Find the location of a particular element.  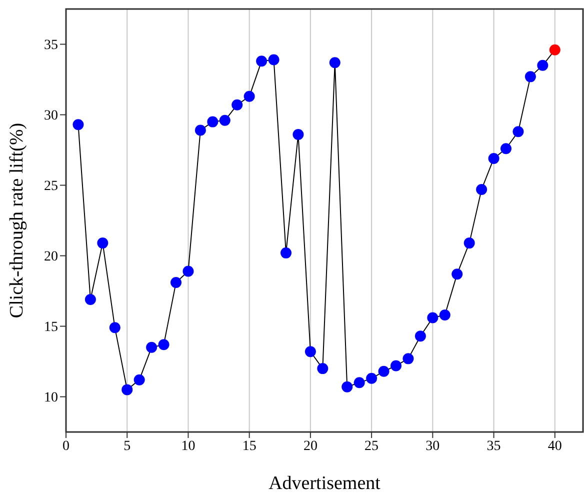

x-tick-label: 35 is located at coordinates (493, 446).